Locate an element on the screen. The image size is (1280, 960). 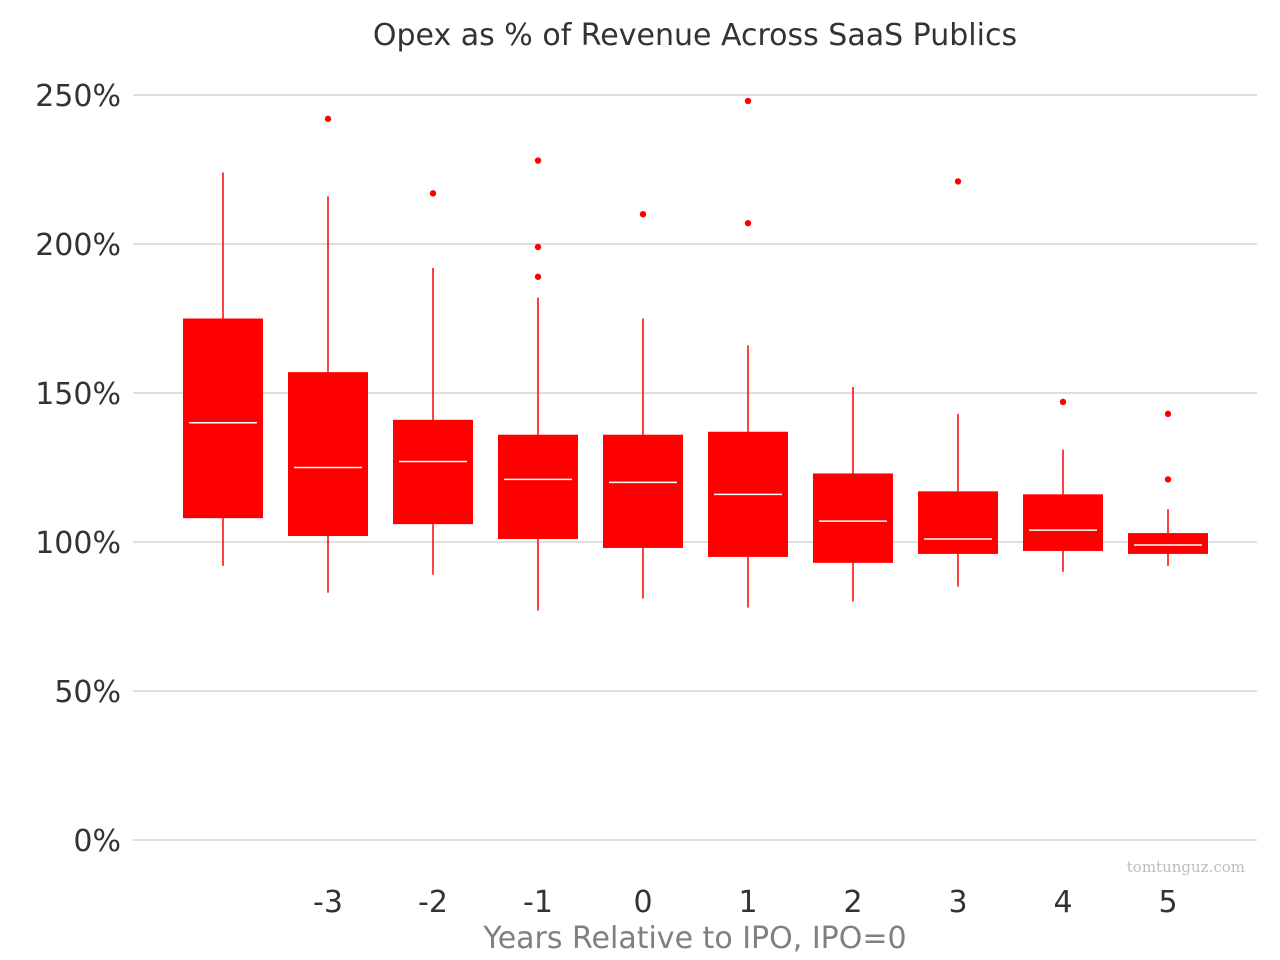
x-axis: -3 -2 -1 0 1 2 3 4 5 is located at coordinates (745, 902).